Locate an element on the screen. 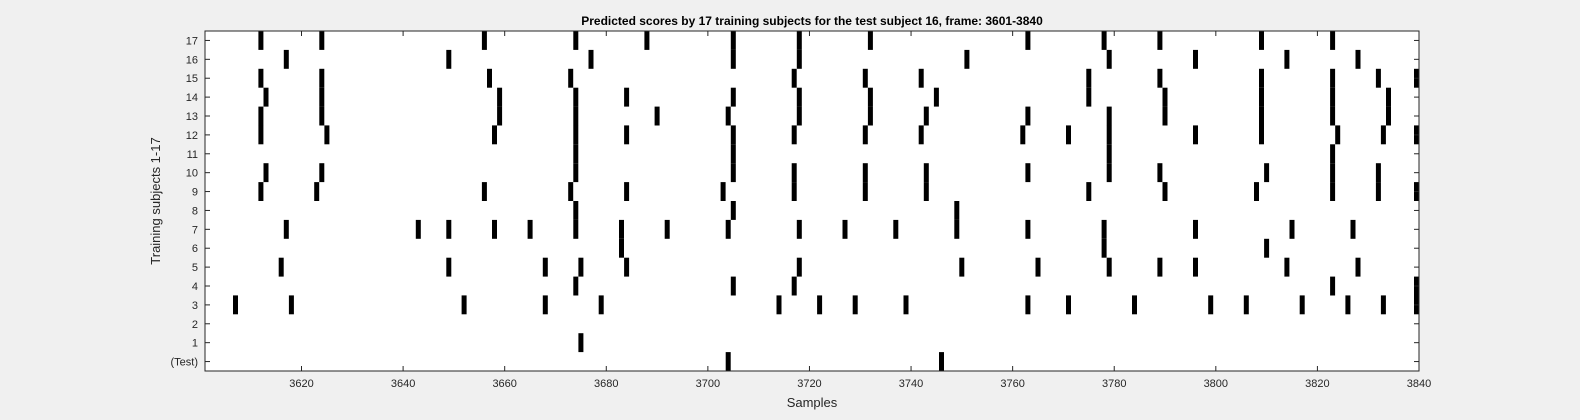  y-tick-label: 6 is located at coordinates (195, 249).